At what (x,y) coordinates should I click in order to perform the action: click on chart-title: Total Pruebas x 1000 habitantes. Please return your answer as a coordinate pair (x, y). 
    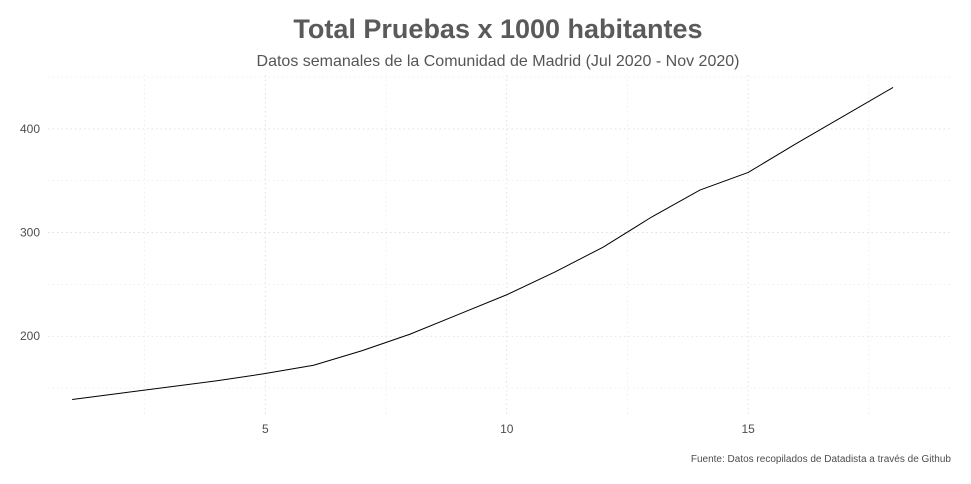
    Looking at the image, I should click on (497, 29).